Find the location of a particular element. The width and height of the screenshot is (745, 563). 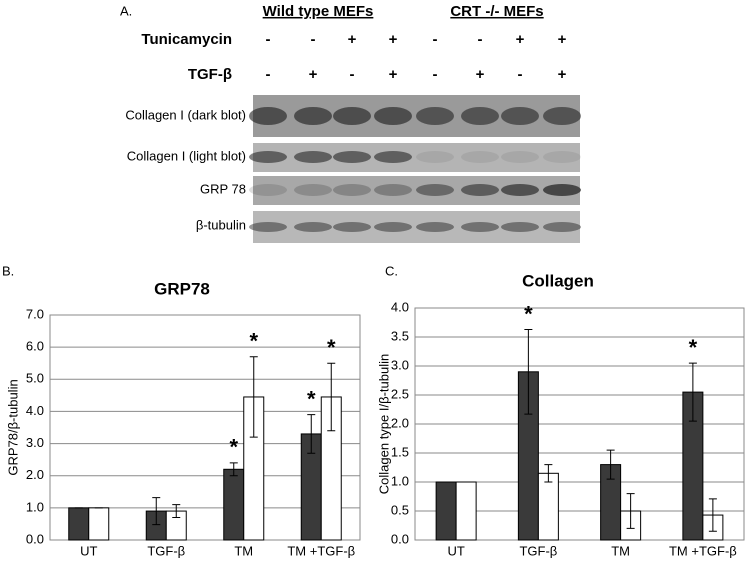

y-tick-label: 5.0 is located at coordinates (35, 378).